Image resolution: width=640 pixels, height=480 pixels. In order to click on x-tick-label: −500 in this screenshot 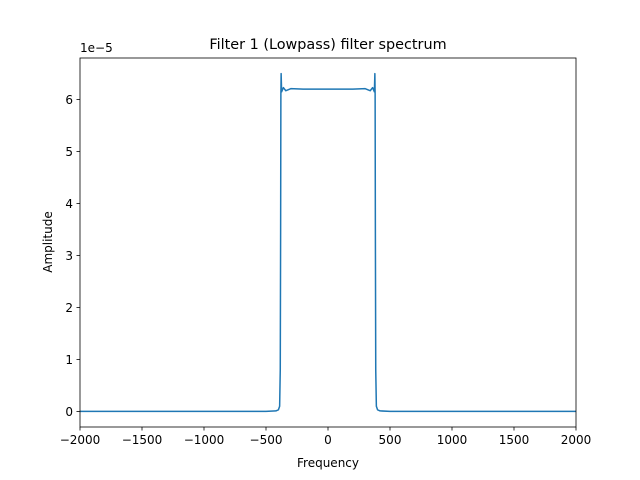, I will do `click(266, 440)`.